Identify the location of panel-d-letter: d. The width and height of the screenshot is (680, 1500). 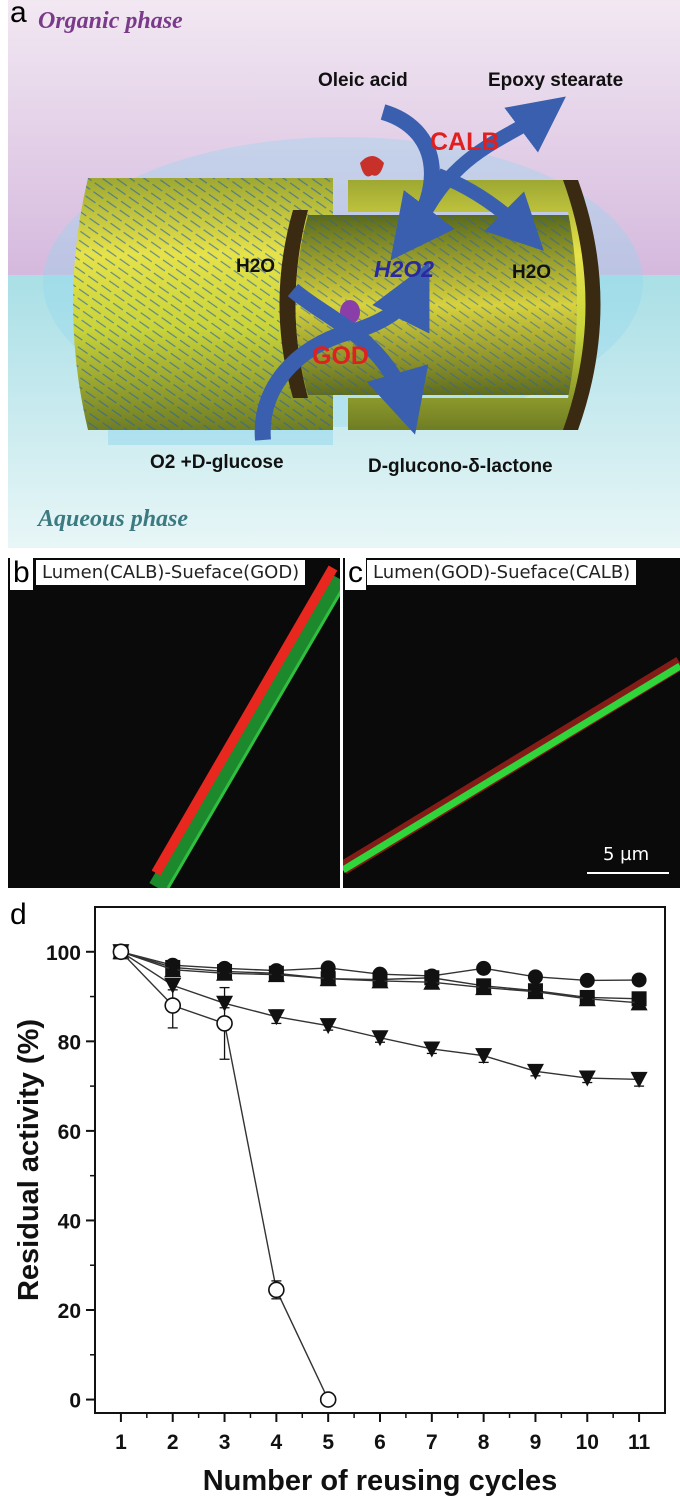
(18, 914).